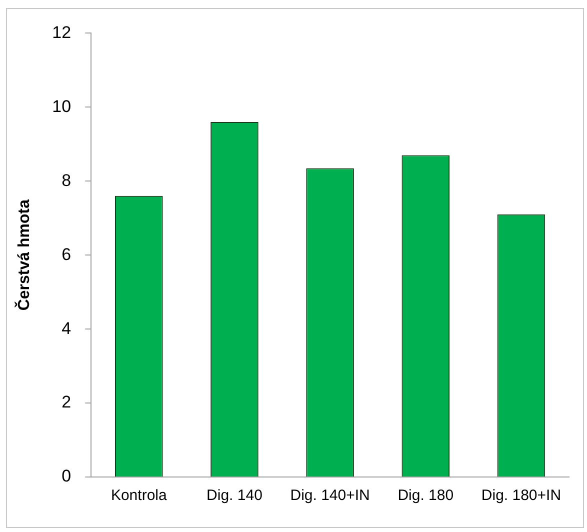  I want to click on y-tick-label: 8, so click(67, 180).